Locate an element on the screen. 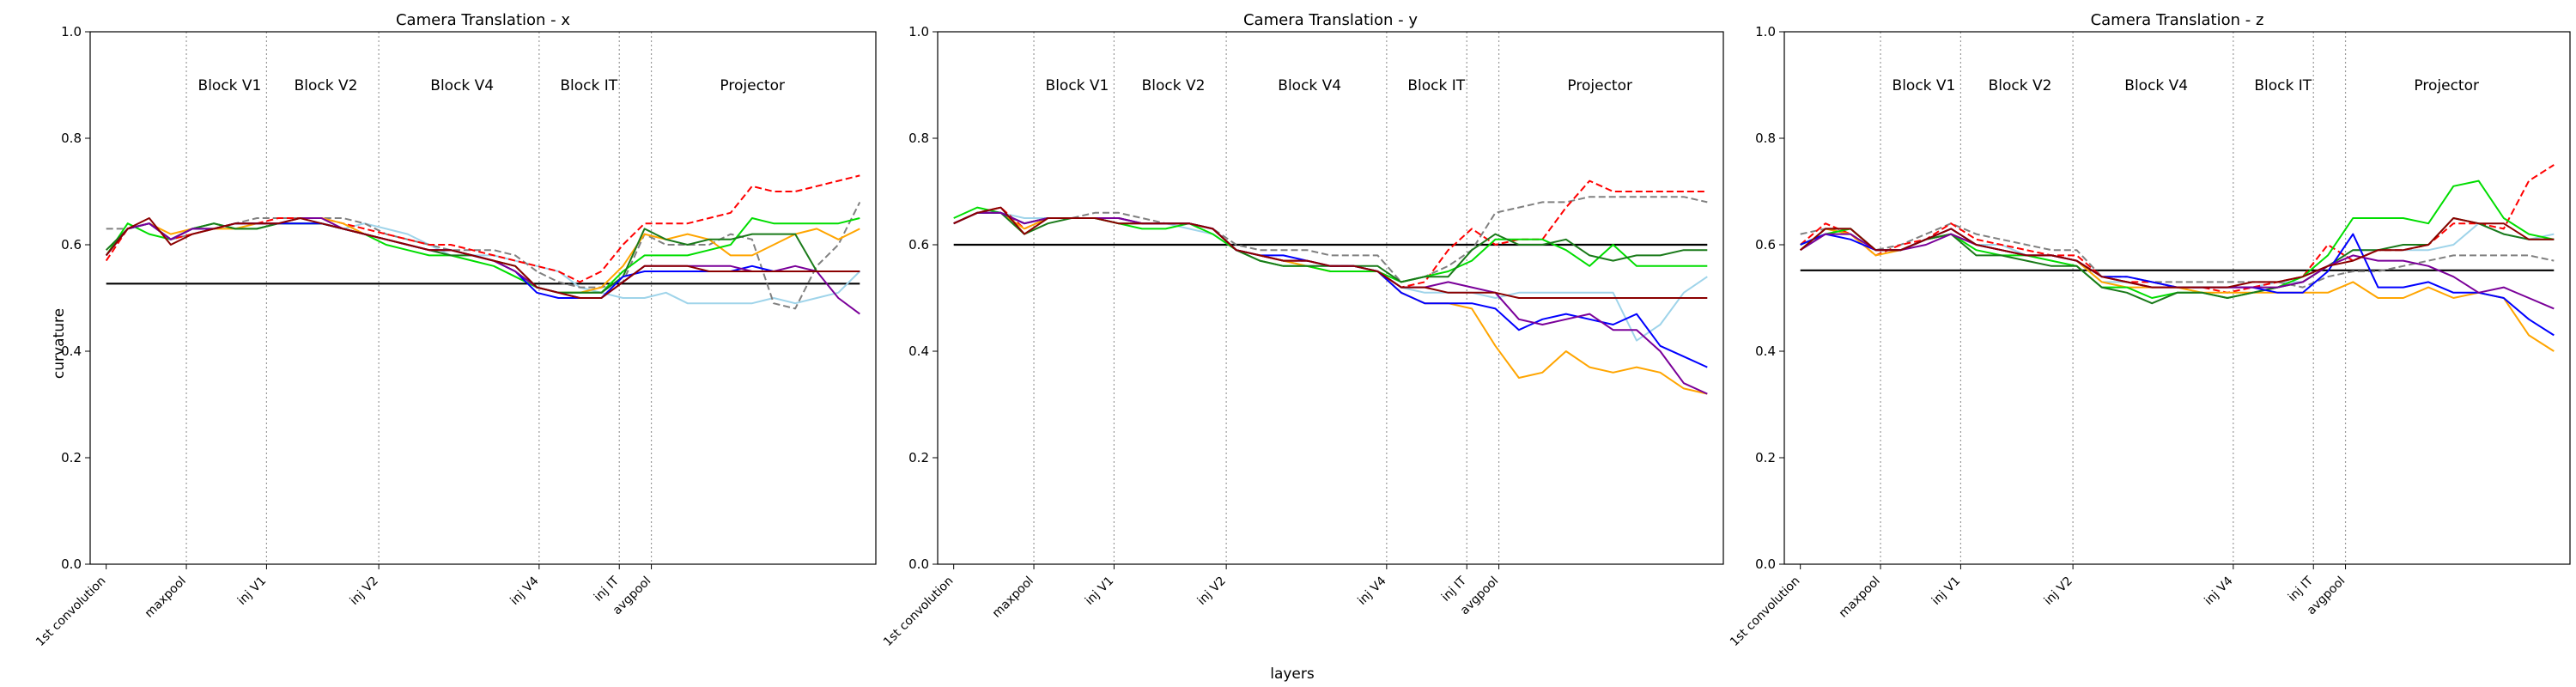 The image size is (2576, 687). series-line-blue is located at coordinates (1330, 289).